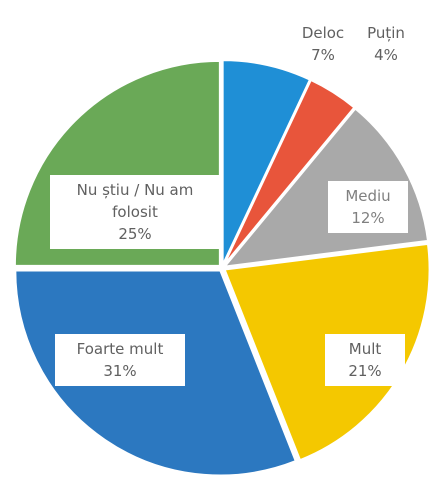  Describe the element at coordinates (368, 196) in the screenshot. I see `label-name: Mediu` at that location.